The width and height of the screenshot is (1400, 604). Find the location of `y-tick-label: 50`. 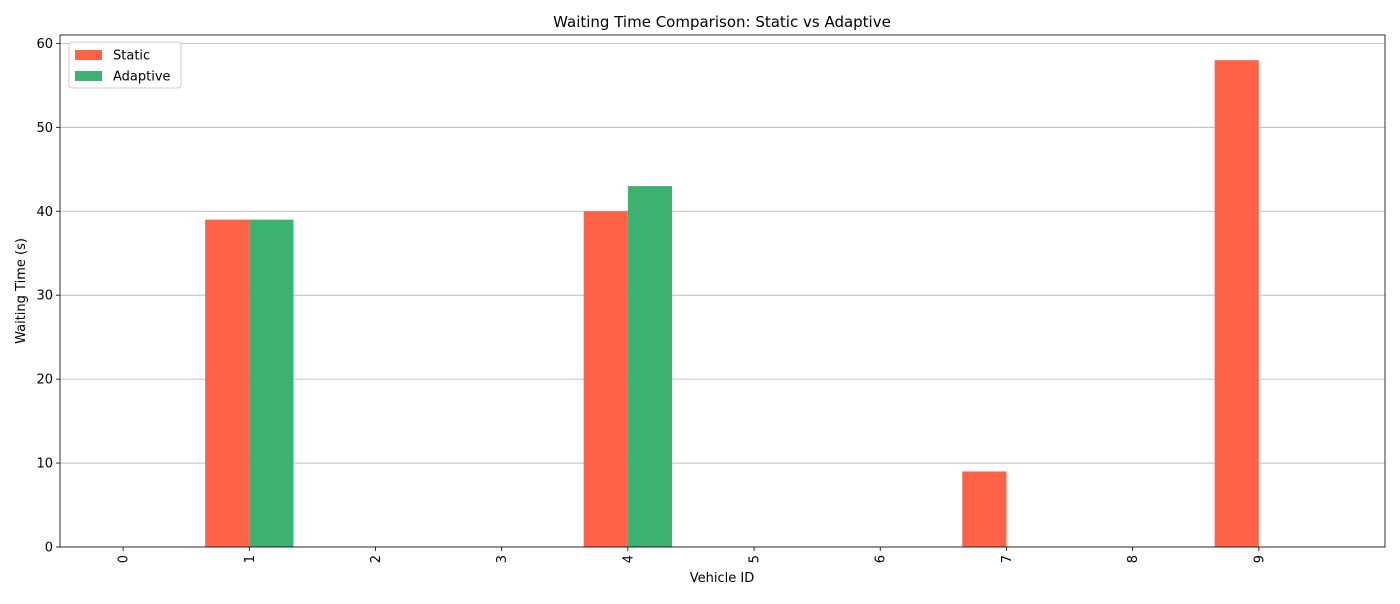

y-tick-label: 50 is located at coordinates (44, 128).